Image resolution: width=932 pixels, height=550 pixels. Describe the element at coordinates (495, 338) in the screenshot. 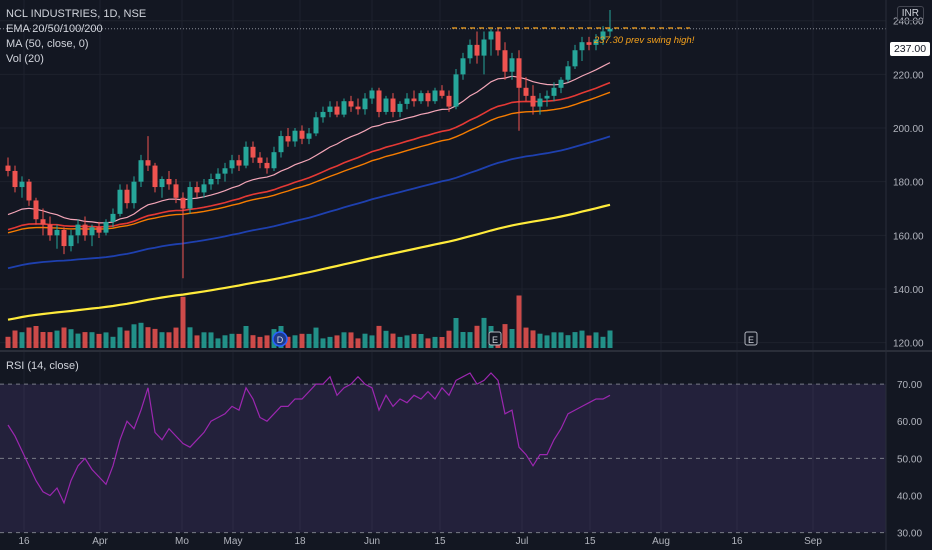

I see `earnings-marker` at that location.